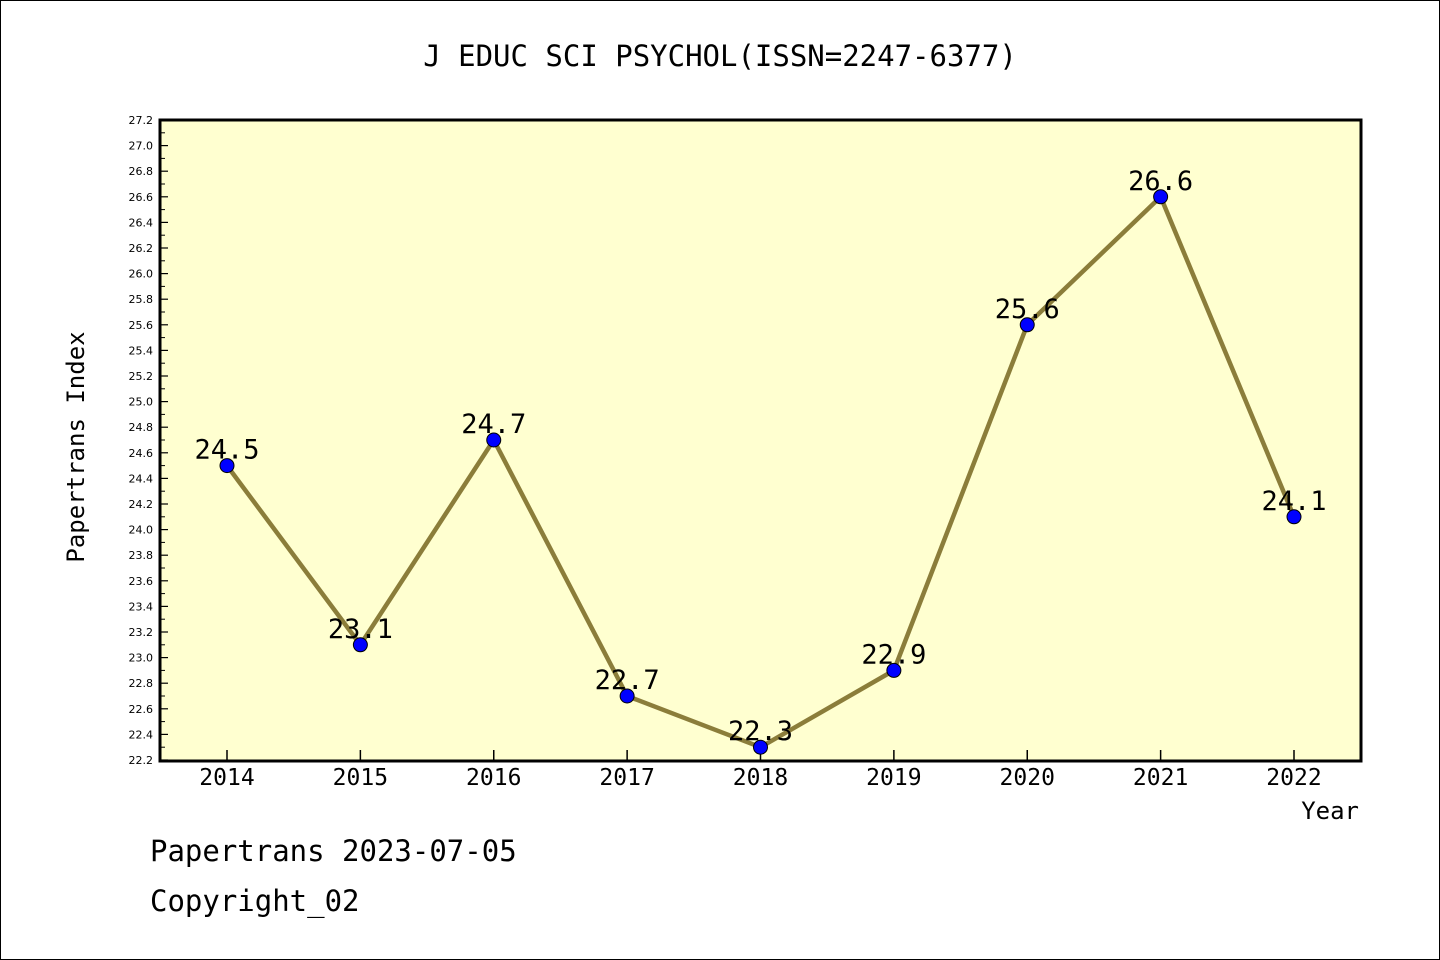 The image size is (1440, 960). Describe the element at coordinates (141, 197) in the screenshot. I see `y-tick-label: 26.6` at that location.